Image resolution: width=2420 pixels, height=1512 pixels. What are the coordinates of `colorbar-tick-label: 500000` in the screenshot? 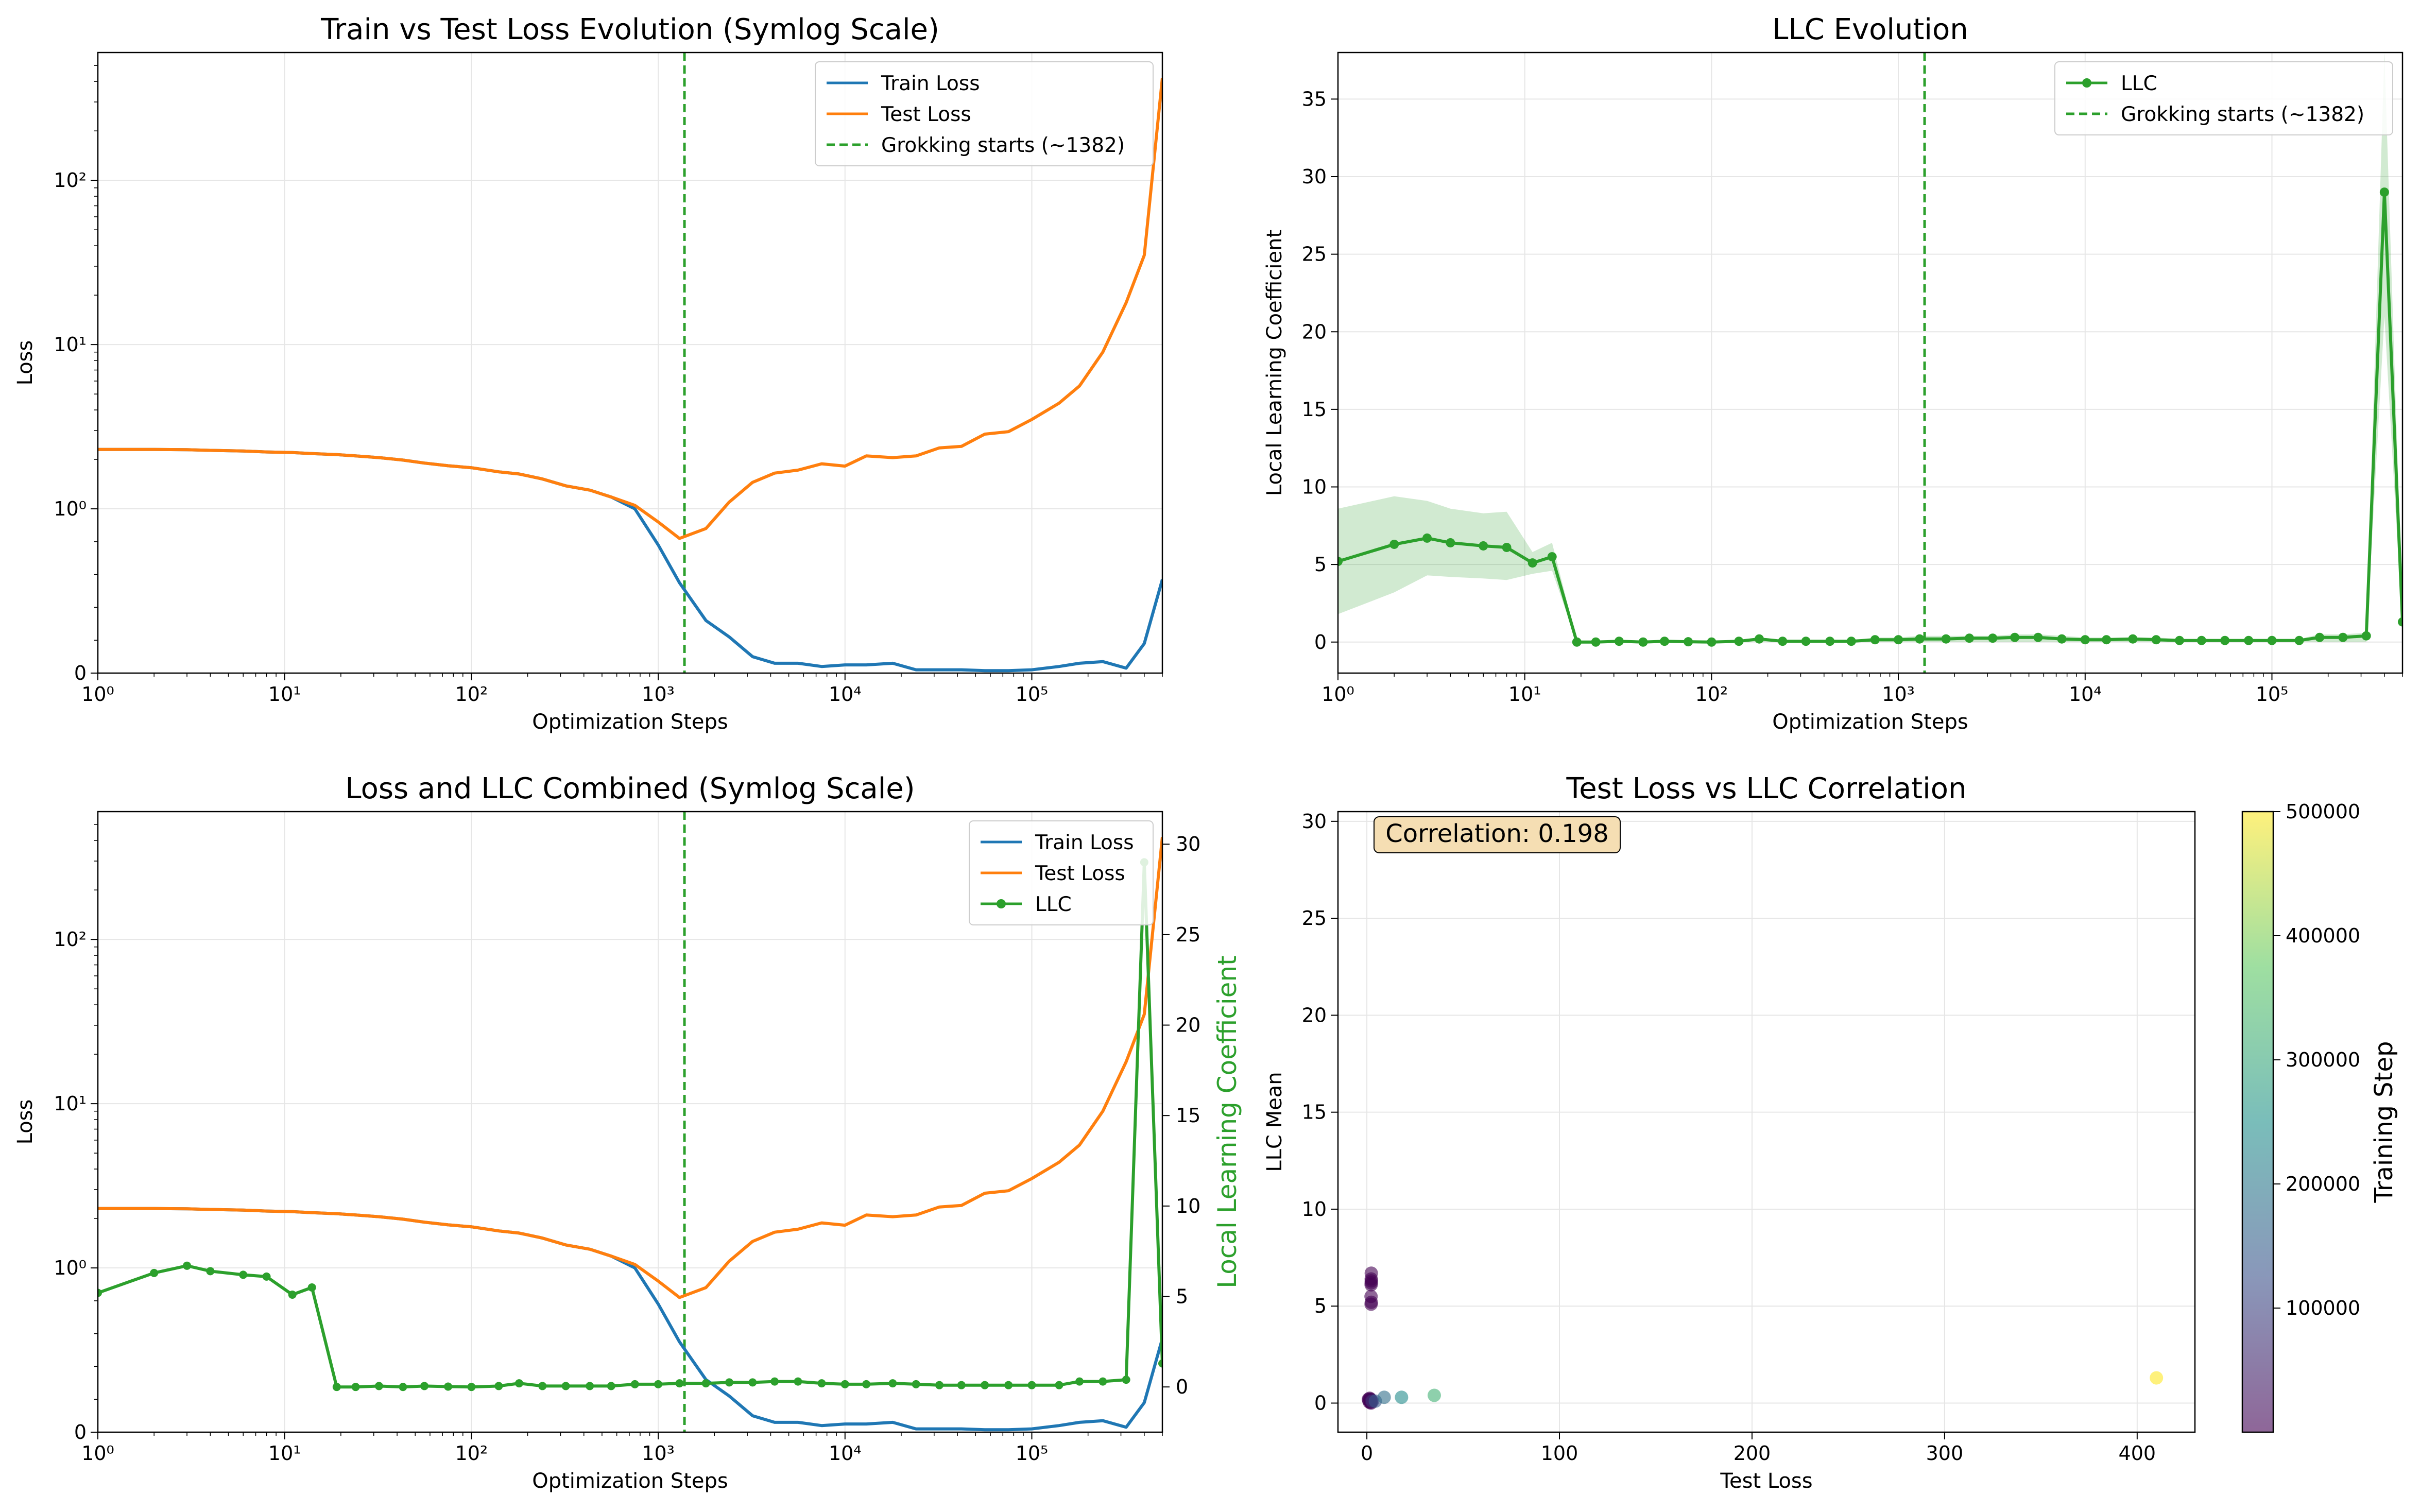 It's located at (2323, 811).